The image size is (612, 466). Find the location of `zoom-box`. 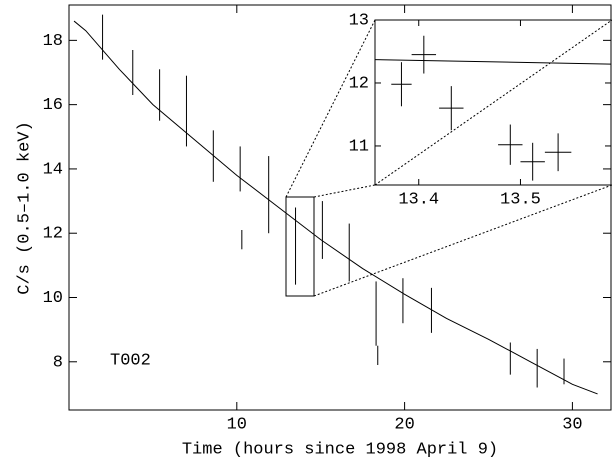

zoom-box is located at coordinates (300, 246).